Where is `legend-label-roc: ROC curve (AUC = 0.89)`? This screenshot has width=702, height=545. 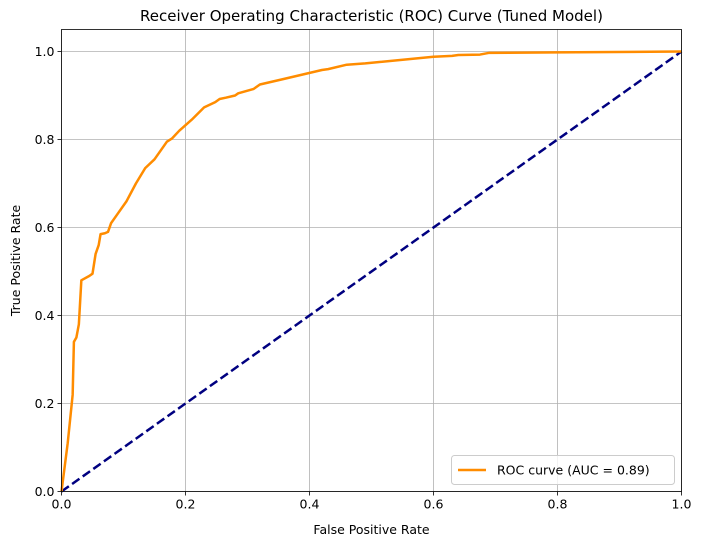 legend-label-roc: ROC curve (AUC = 0.89) is located at coordinates (573, 470).